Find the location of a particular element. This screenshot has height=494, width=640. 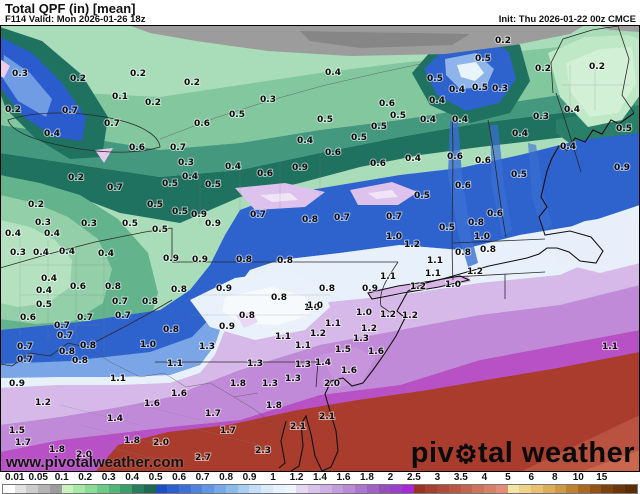

colorbar-tick-label: 10 is located at coordinates (578, 477).